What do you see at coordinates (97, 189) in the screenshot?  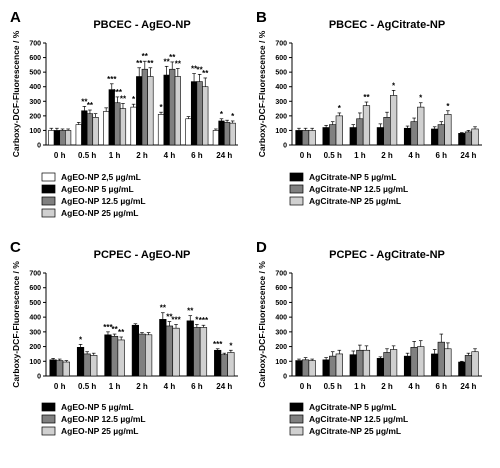 I see `legend-label: AgEO-NP 5 µg/mL` at bounding box center [97, 189].